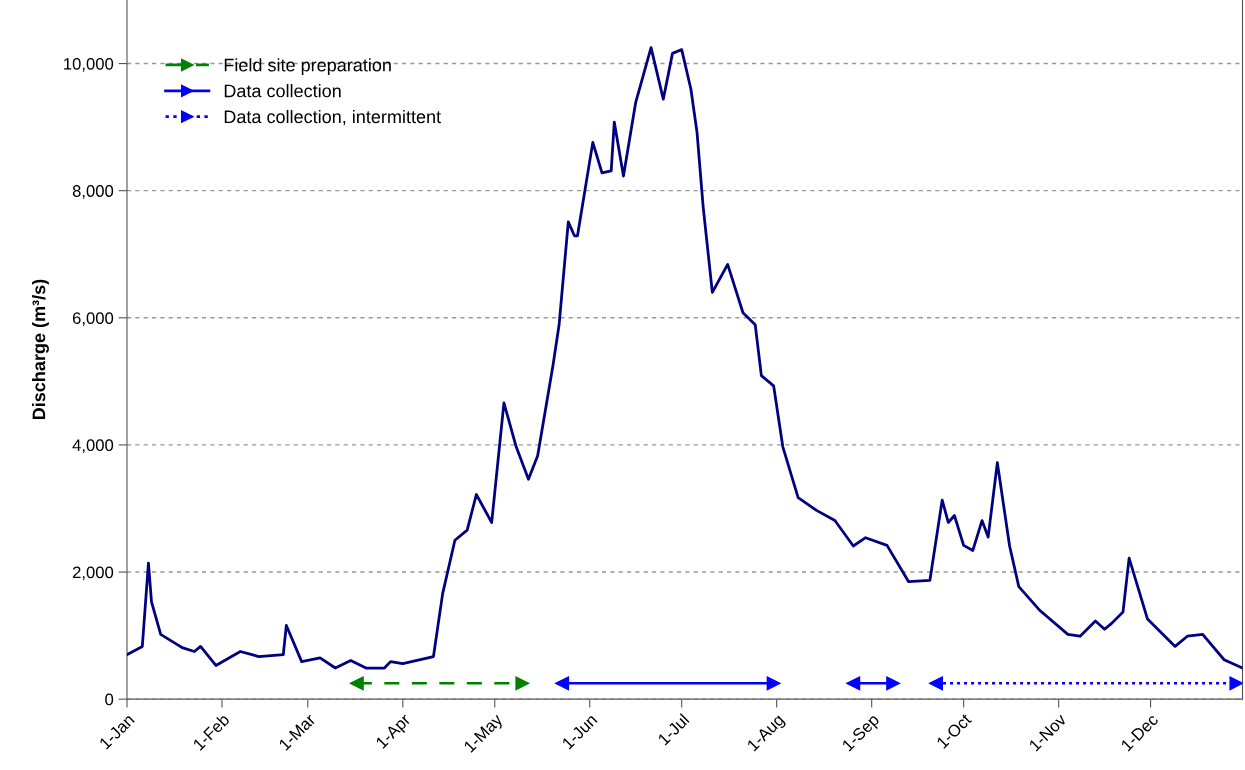 The image size is (1245, 770). I want to click on y-tick-label: 6,000, so click(93, 319).